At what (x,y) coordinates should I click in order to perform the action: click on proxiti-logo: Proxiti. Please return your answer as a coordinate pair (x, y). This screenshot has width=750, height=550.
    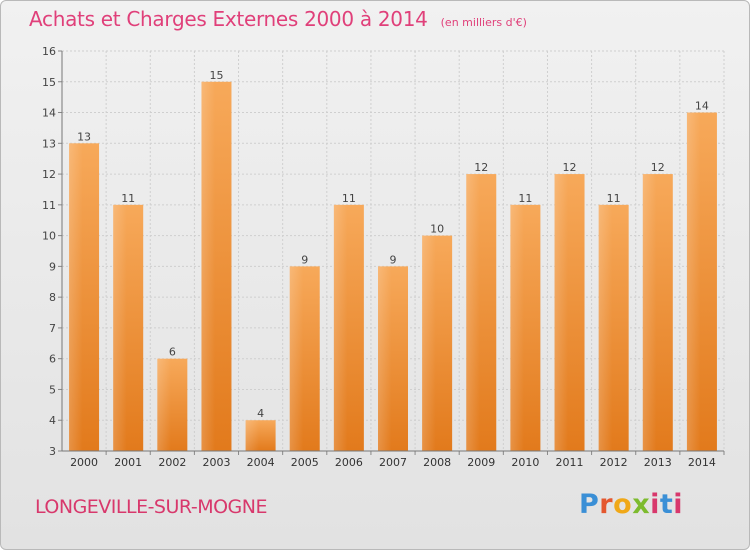
    Looking at the image, I should click on (631, 504).